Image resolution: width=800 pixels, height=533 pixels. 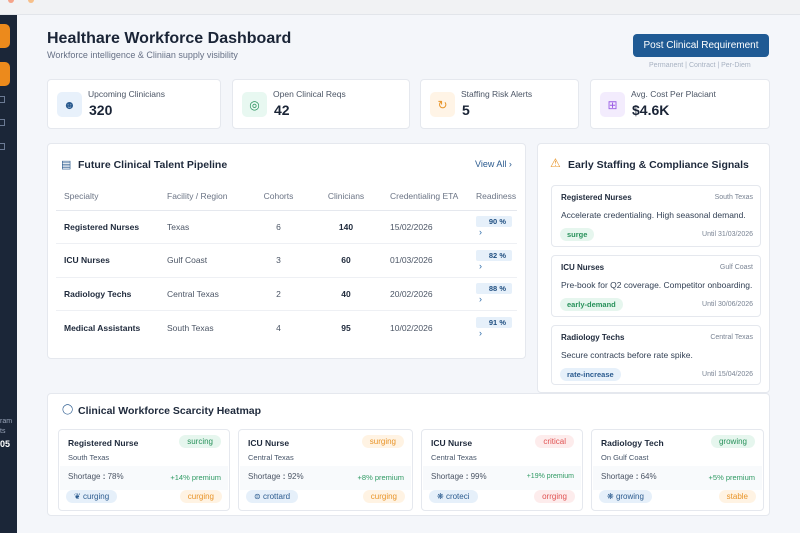 What do you see at coordinates (466, 110) in the screenshot?
I see `stat-value: 5` at bounding box center [466, 110].